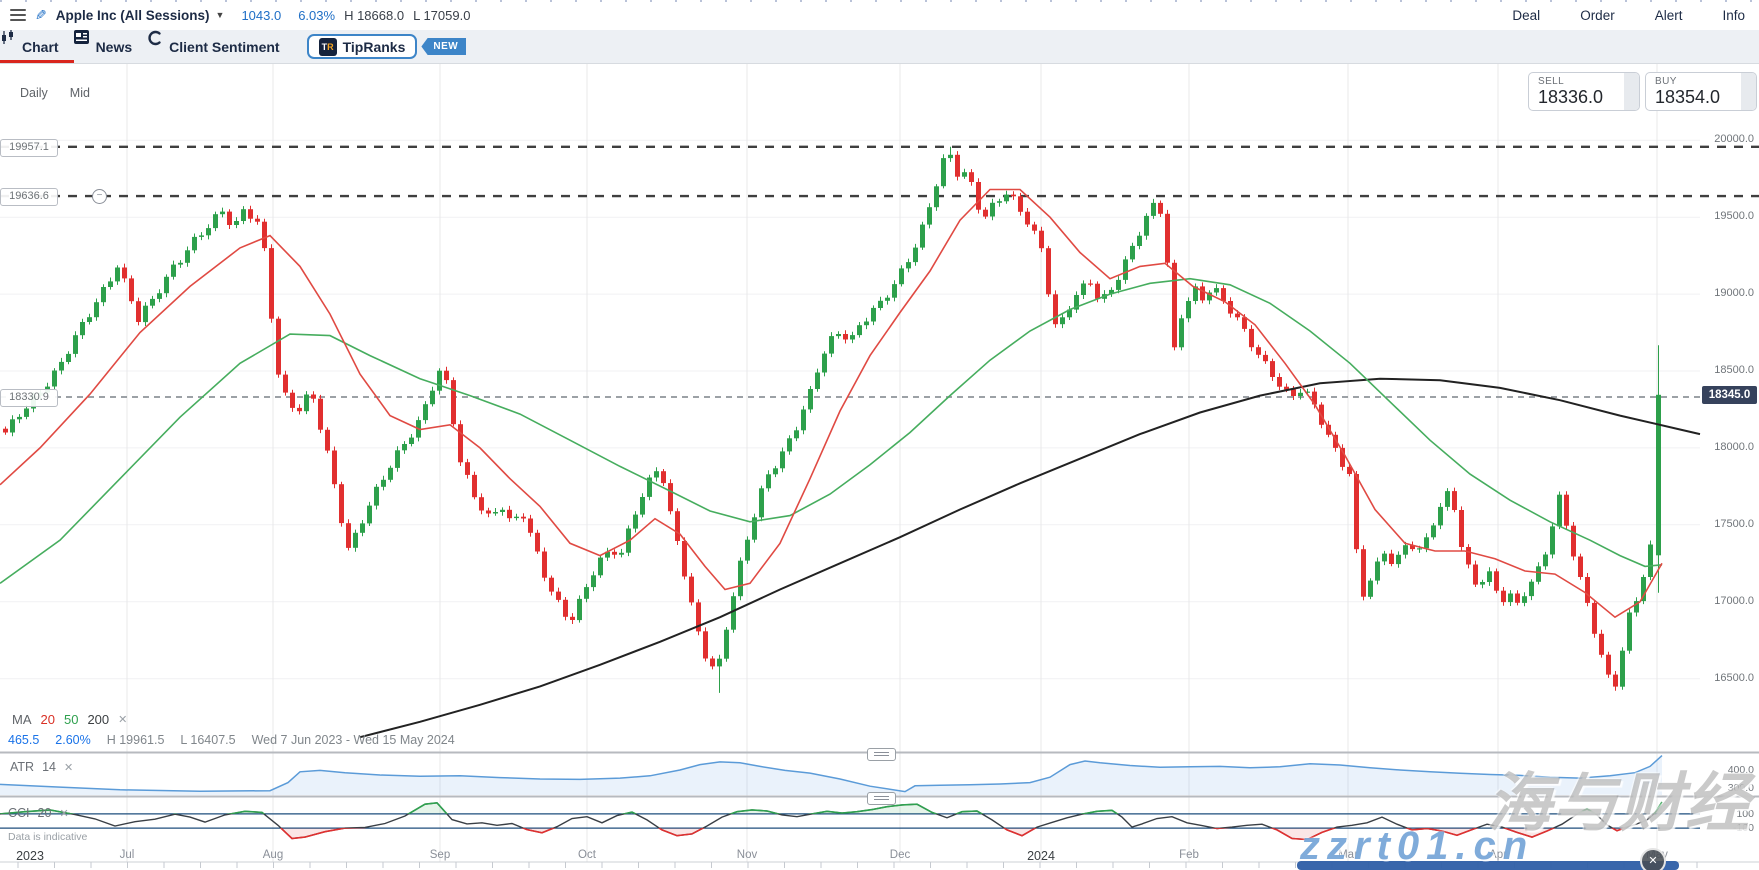  What do you see at coordinates (747, 855) in the screenshot?
I see `x-axis-label: Nov` at bounding box center [747, 855].